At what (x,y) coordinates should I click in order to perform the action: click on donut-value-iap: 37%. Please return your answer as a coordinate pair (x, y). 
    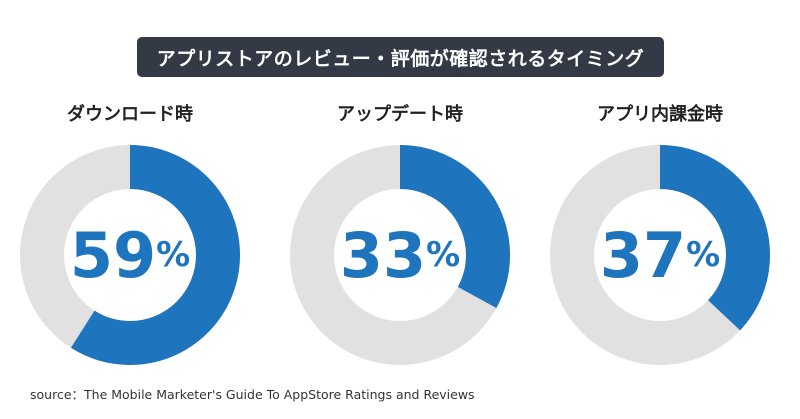
    Looking at the image, I should click on (660, 255).